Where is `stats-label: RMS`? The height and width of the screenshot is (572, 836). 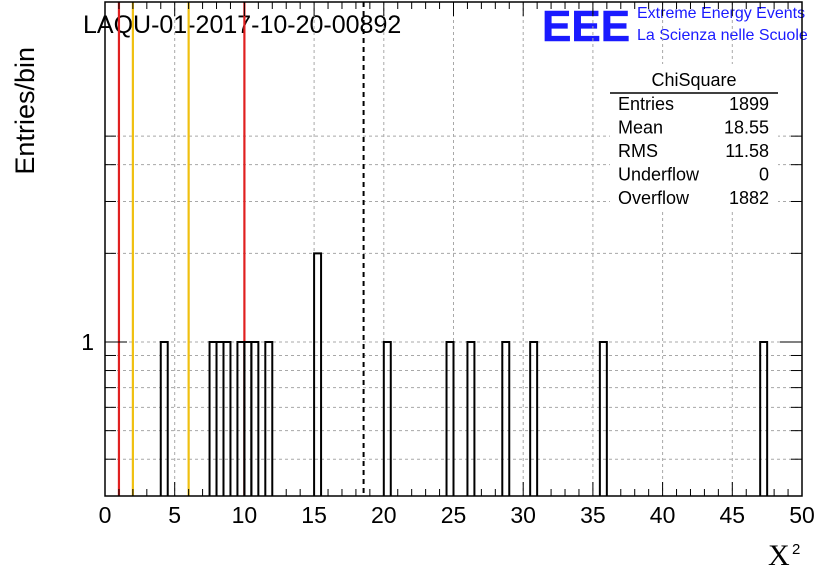 stats-label: RMS is located at coordinates (638, 151).